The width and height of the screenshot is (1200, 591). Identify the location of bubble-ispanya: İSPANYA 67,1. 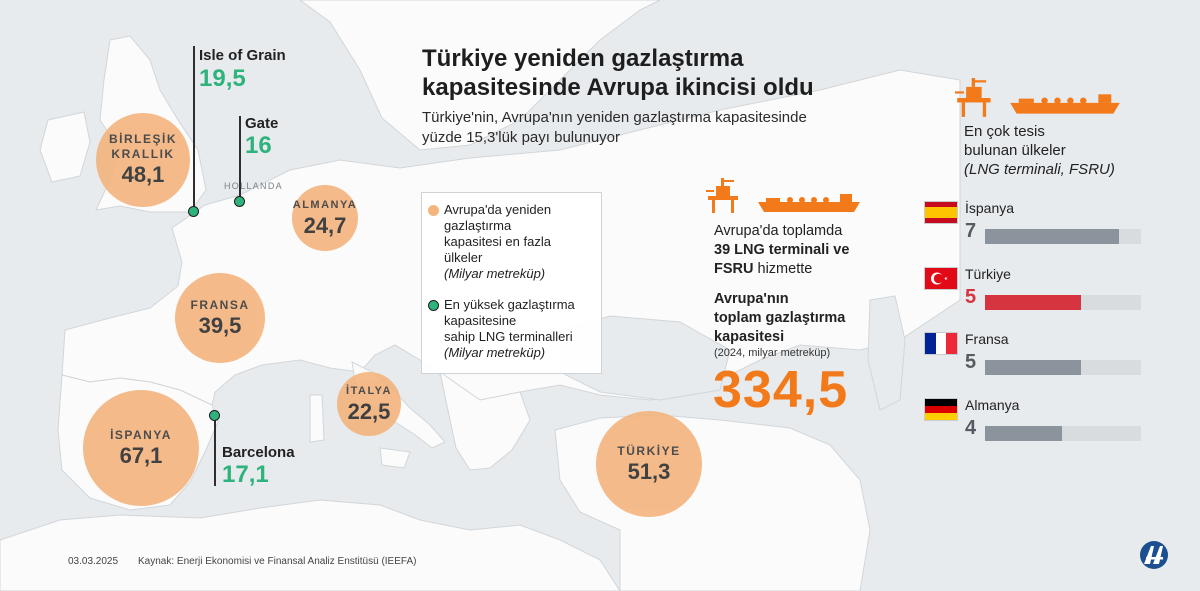
(141, 448).